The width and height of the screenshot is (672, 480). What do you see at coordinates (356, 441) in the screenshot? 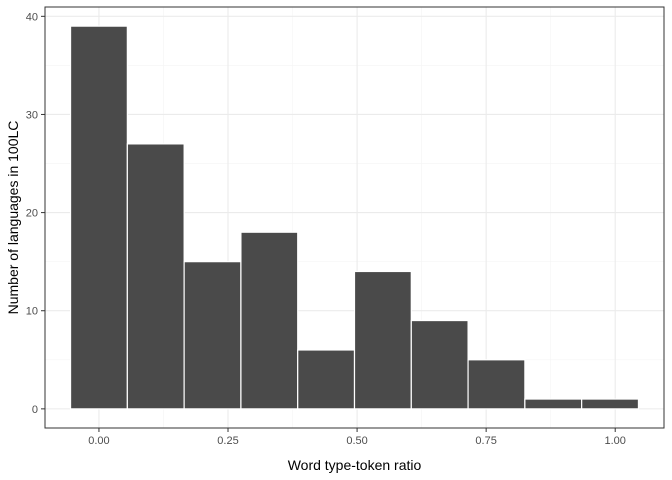
I see `x-tick-label: 0.50` at bounding box center [356, 441].